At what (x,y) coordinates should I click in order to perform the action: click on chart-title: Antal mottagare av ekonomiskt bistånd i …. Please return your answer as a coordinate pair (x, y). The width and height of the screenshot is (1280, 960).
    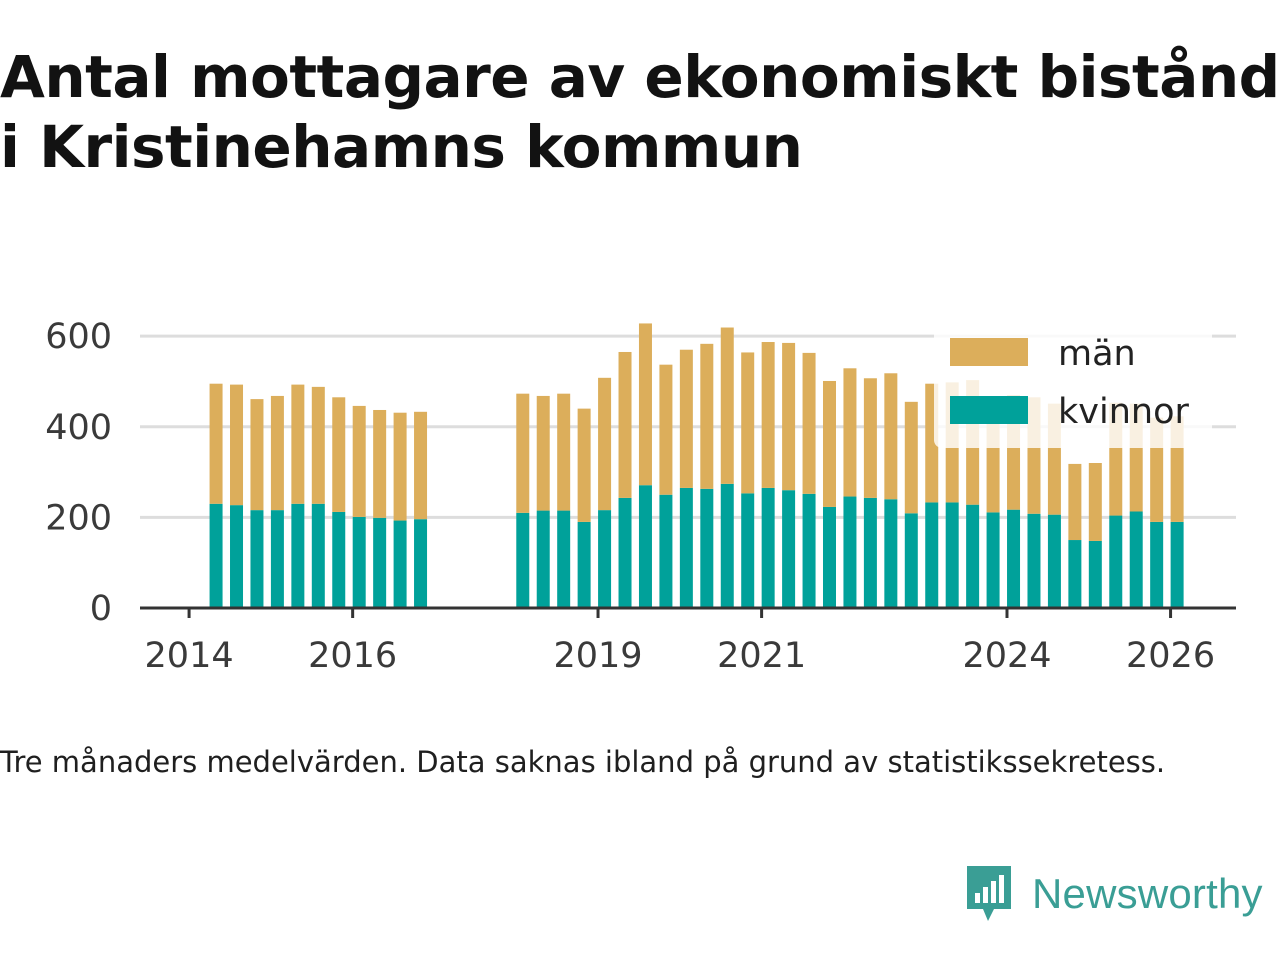
    Looking at the image, I should click on (640, 112).